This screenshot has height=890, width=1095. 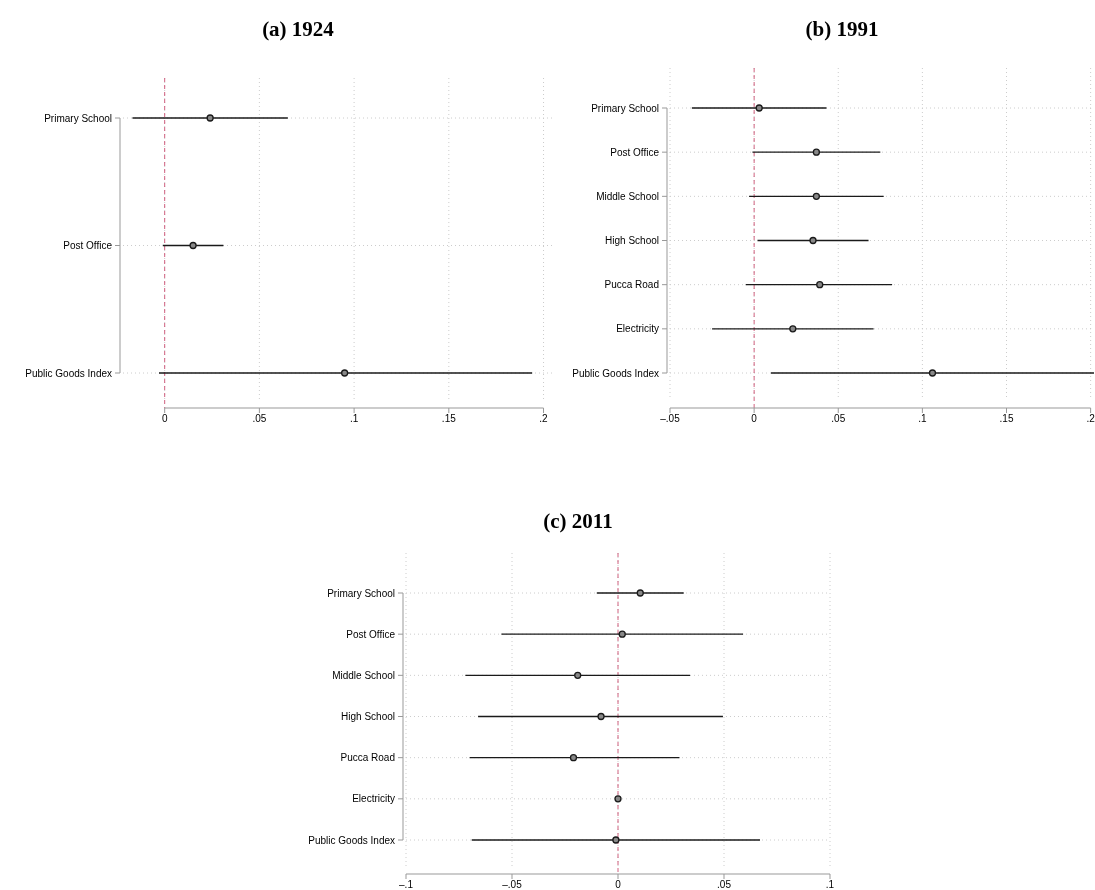 What do you see at coordinates (406, 884) in the screenshot?
I see `x-tick-label: –.1` at bounding box center [406, 884].